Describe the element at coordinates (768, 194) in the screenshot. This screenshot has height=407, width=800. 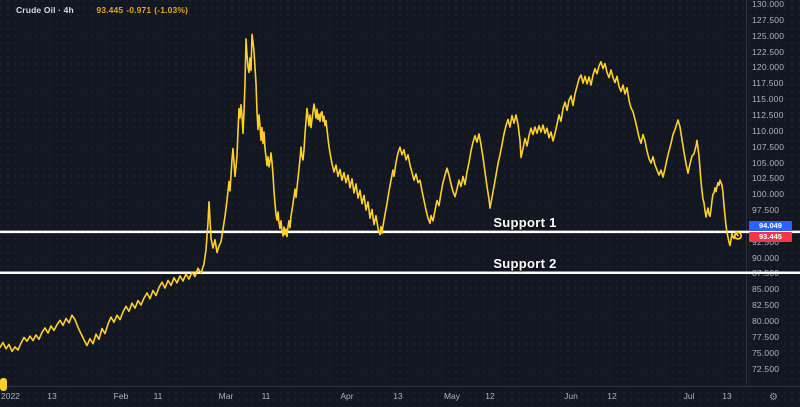
I see `price-tick-label: 100.000` at that location.